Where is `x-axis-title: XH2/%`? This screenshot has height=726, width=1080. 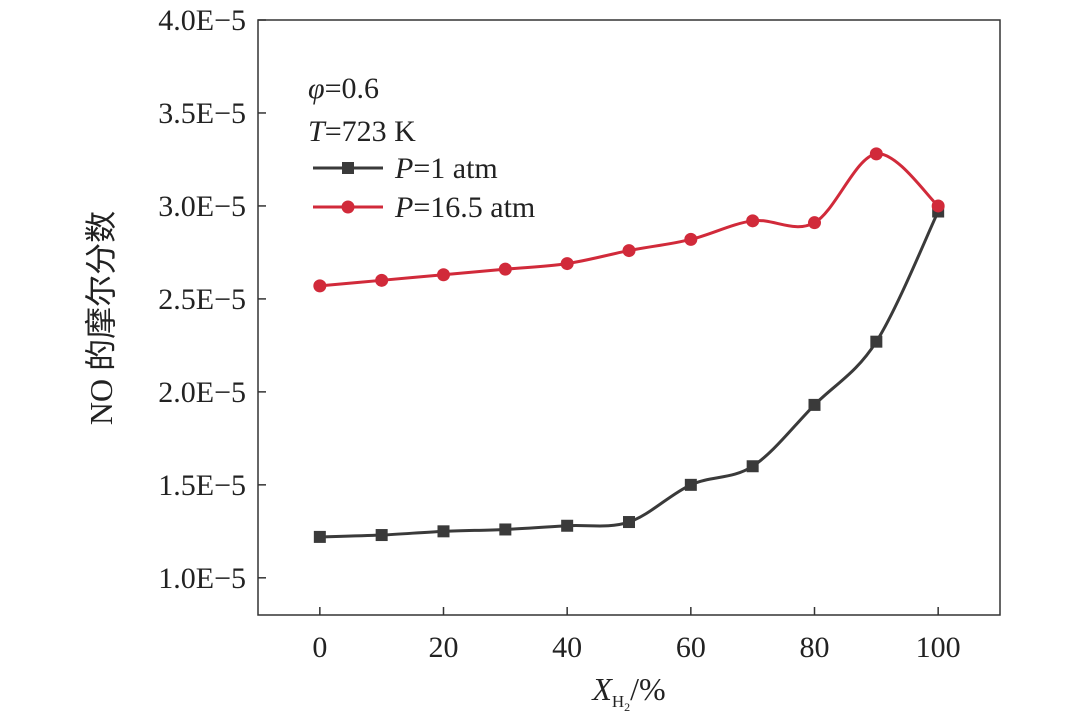 x-axis-title: XH2/% is located at coordinates (627, 692).